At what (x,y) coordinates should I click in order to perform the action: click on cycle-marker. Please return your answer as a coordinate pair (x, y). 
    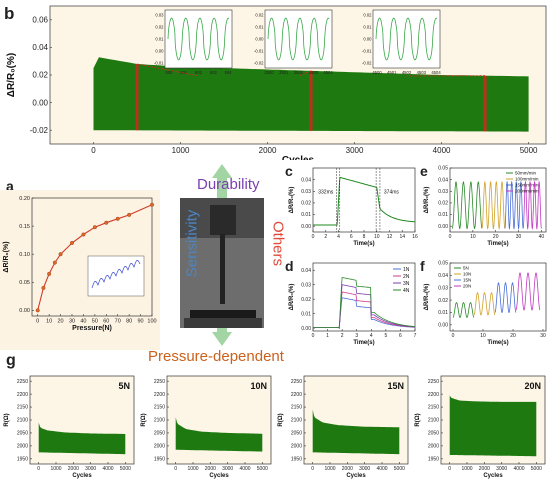
    Looking at the image, I should click on (137, 97).